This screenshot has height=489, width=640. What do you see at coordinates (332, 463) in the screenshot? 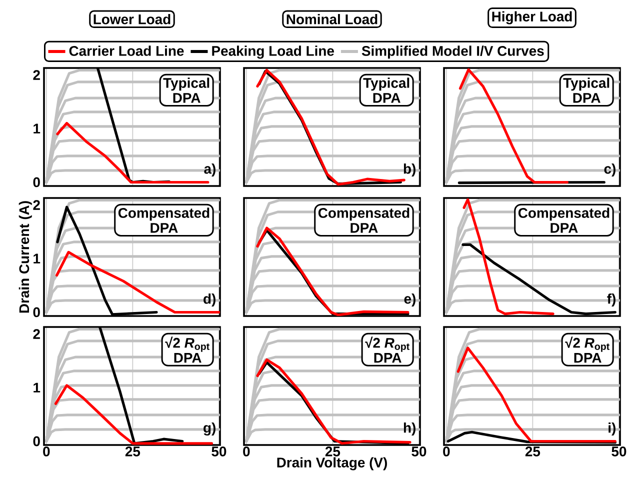
I see `x-axis-title: Drain Voltage (V)` at bounding box center [332, 463].